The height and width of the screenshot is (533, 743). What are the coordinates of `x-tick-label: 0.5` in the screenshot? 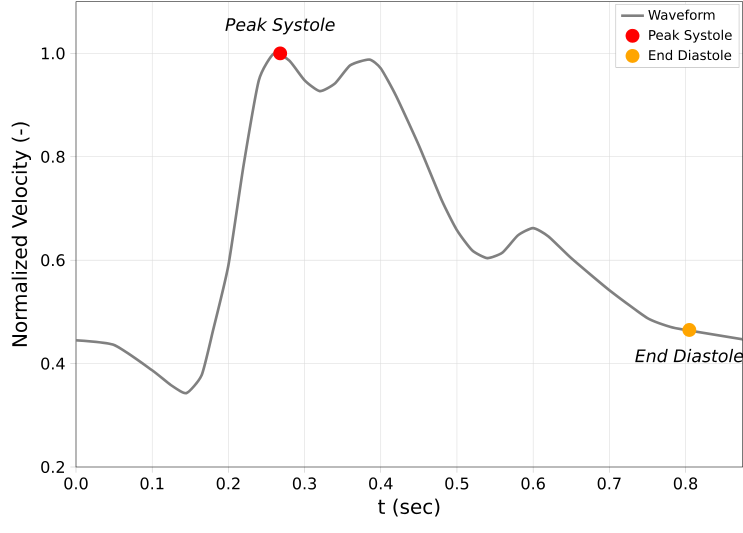 It's located at (456, 483).